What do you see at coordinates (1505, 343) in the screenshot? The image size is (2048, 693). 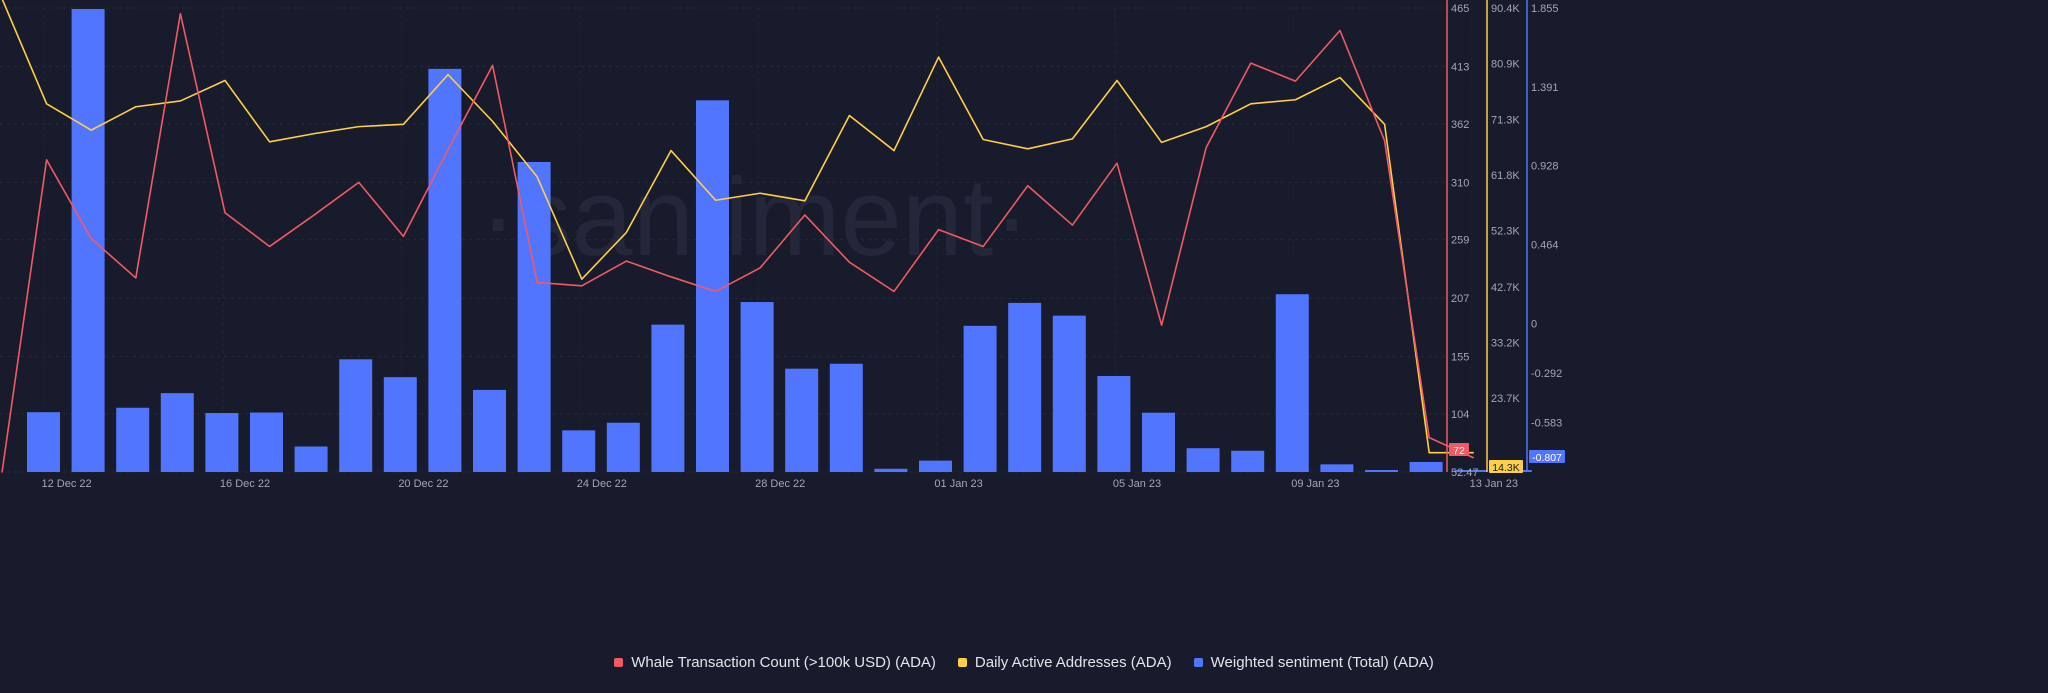 I see `daa-tick-label: 33.2K` at bounding box center [1505, 343].